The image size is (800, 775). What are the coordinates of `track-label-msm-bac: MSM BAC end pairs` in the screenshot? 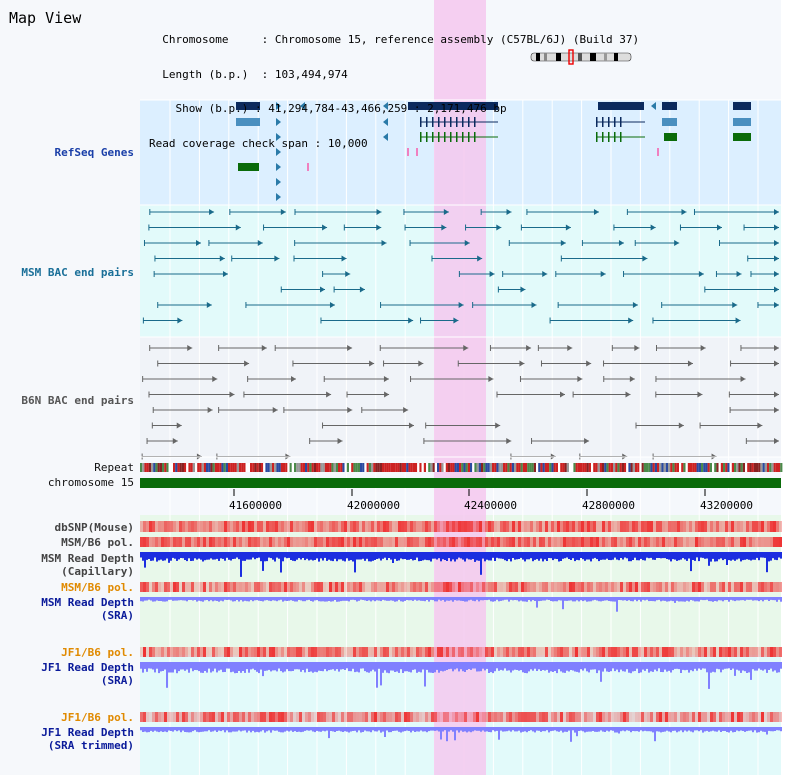 It's located at (77, 272).